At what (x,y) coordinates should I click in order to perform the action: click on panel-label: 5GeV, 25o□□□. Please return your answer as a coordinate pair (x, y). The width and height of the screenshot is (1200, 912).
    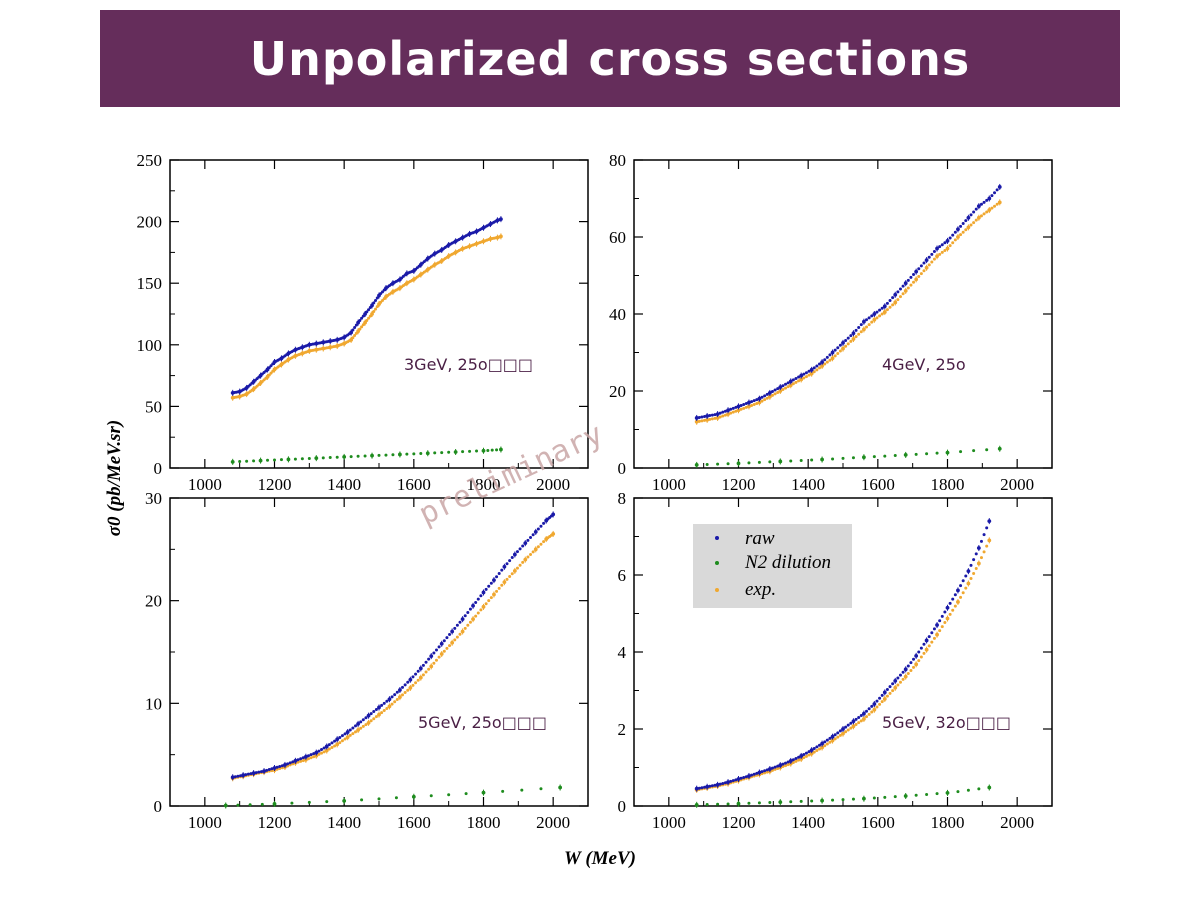
    Looking at the image, I should click on (482, 722).